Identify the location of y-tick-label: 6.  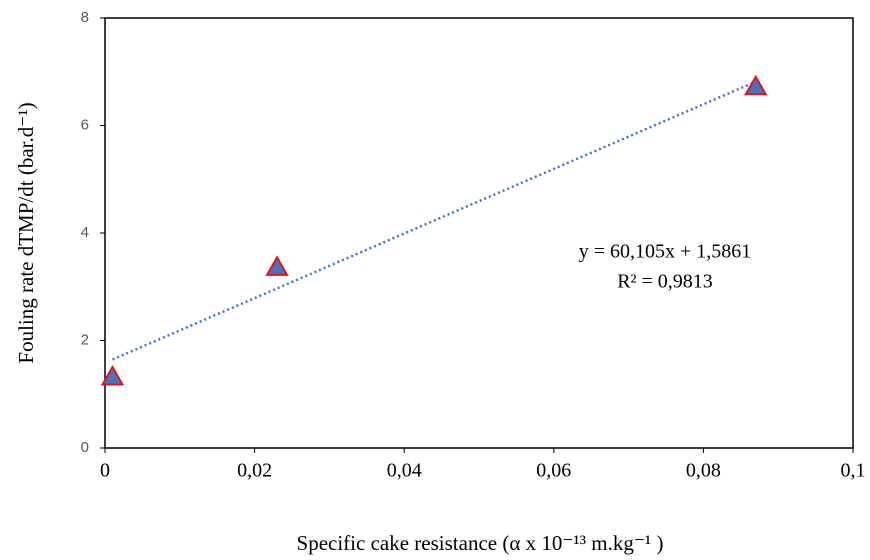
(85, 124).